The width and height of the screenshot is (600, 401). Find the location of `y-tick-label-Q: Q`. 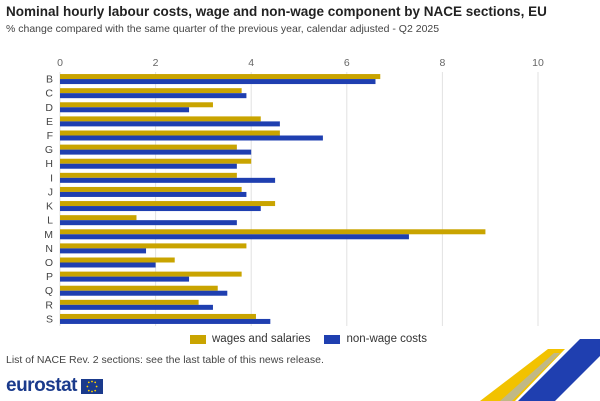

y-tick-label-Q: Q is located at coordinates (49, 291).